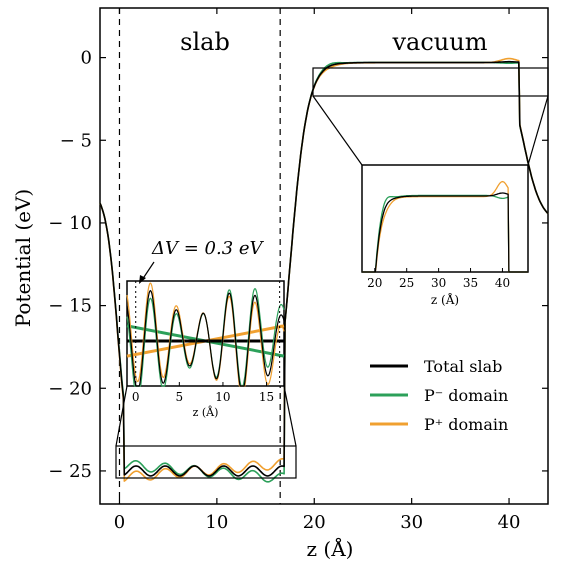 The width and height of the screenshot is (578, 566). Describe the element at coordinates (86, 58) in the screenshot. I see `y-tick-label: 0` at that location.